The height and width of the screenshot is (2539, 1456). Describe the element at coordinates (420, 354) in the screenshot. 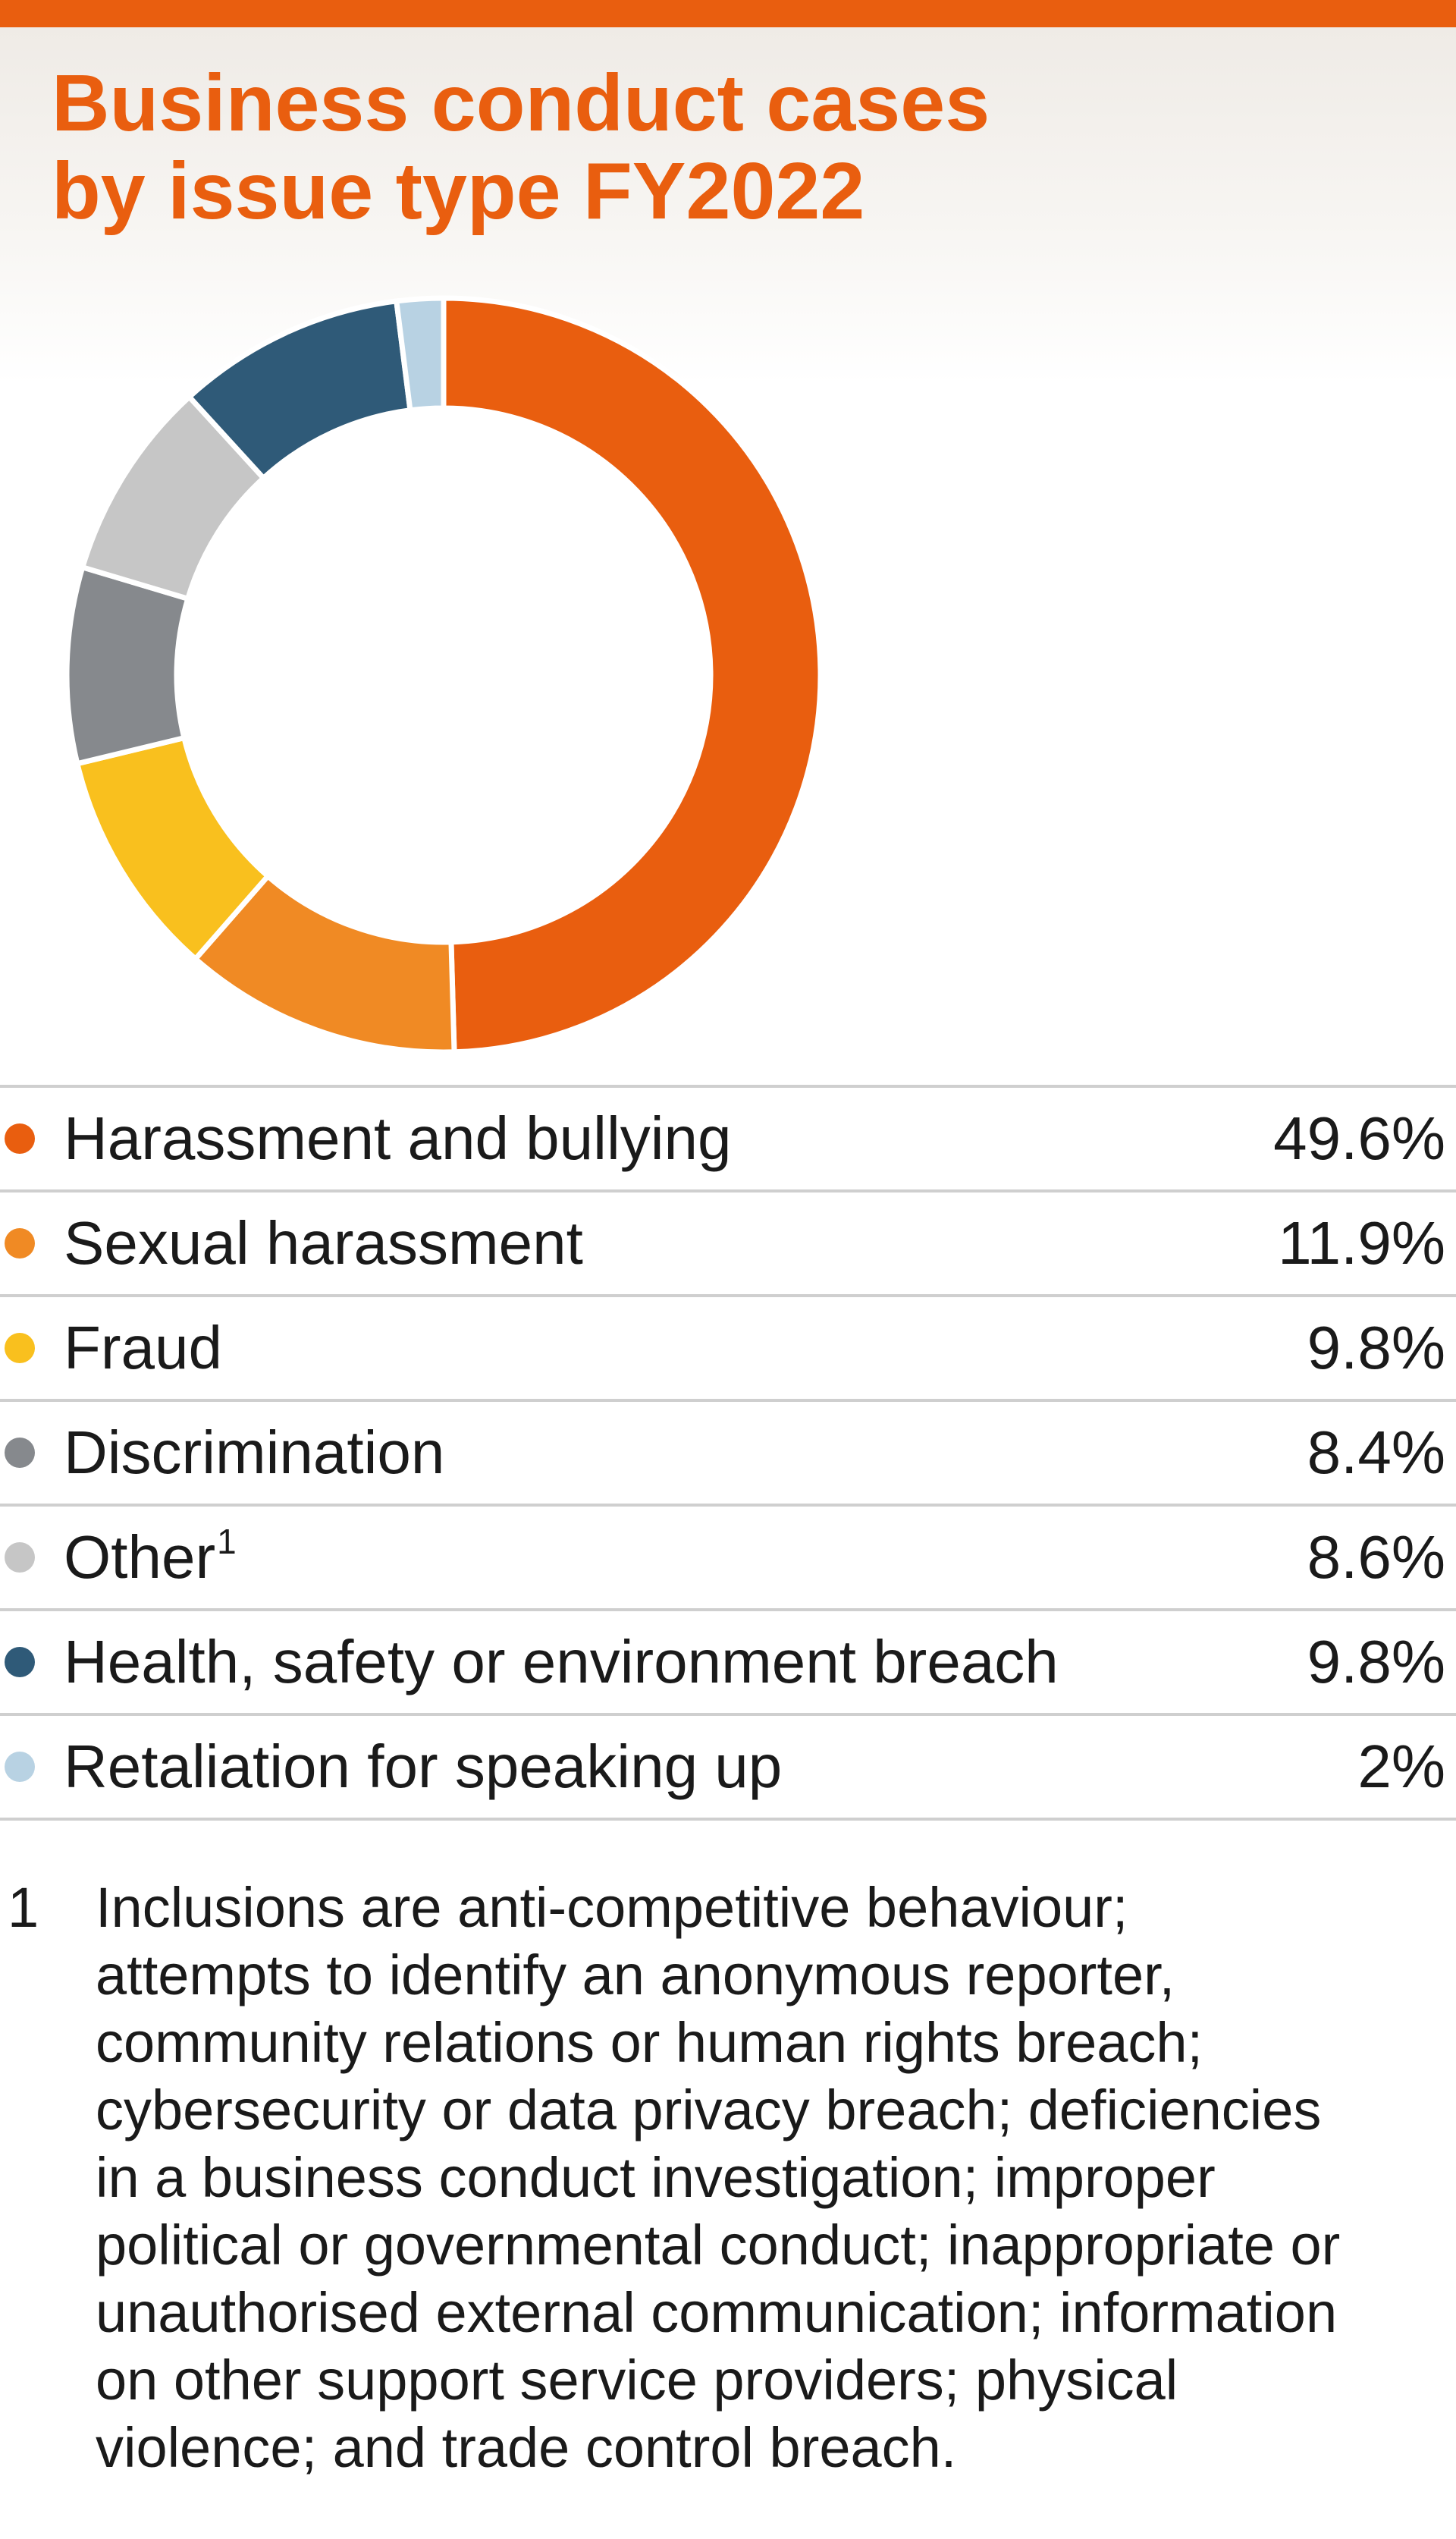

I see `donut-slice-retaliation-for-speaking-up` at that location.